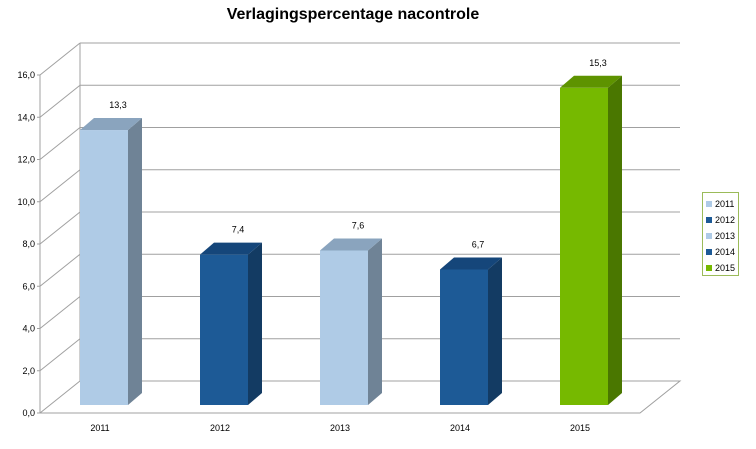  What do you see at coordinates (224, 329) in the screenshot?
I see `bar-front-2012` at bounding box center [224, 329].